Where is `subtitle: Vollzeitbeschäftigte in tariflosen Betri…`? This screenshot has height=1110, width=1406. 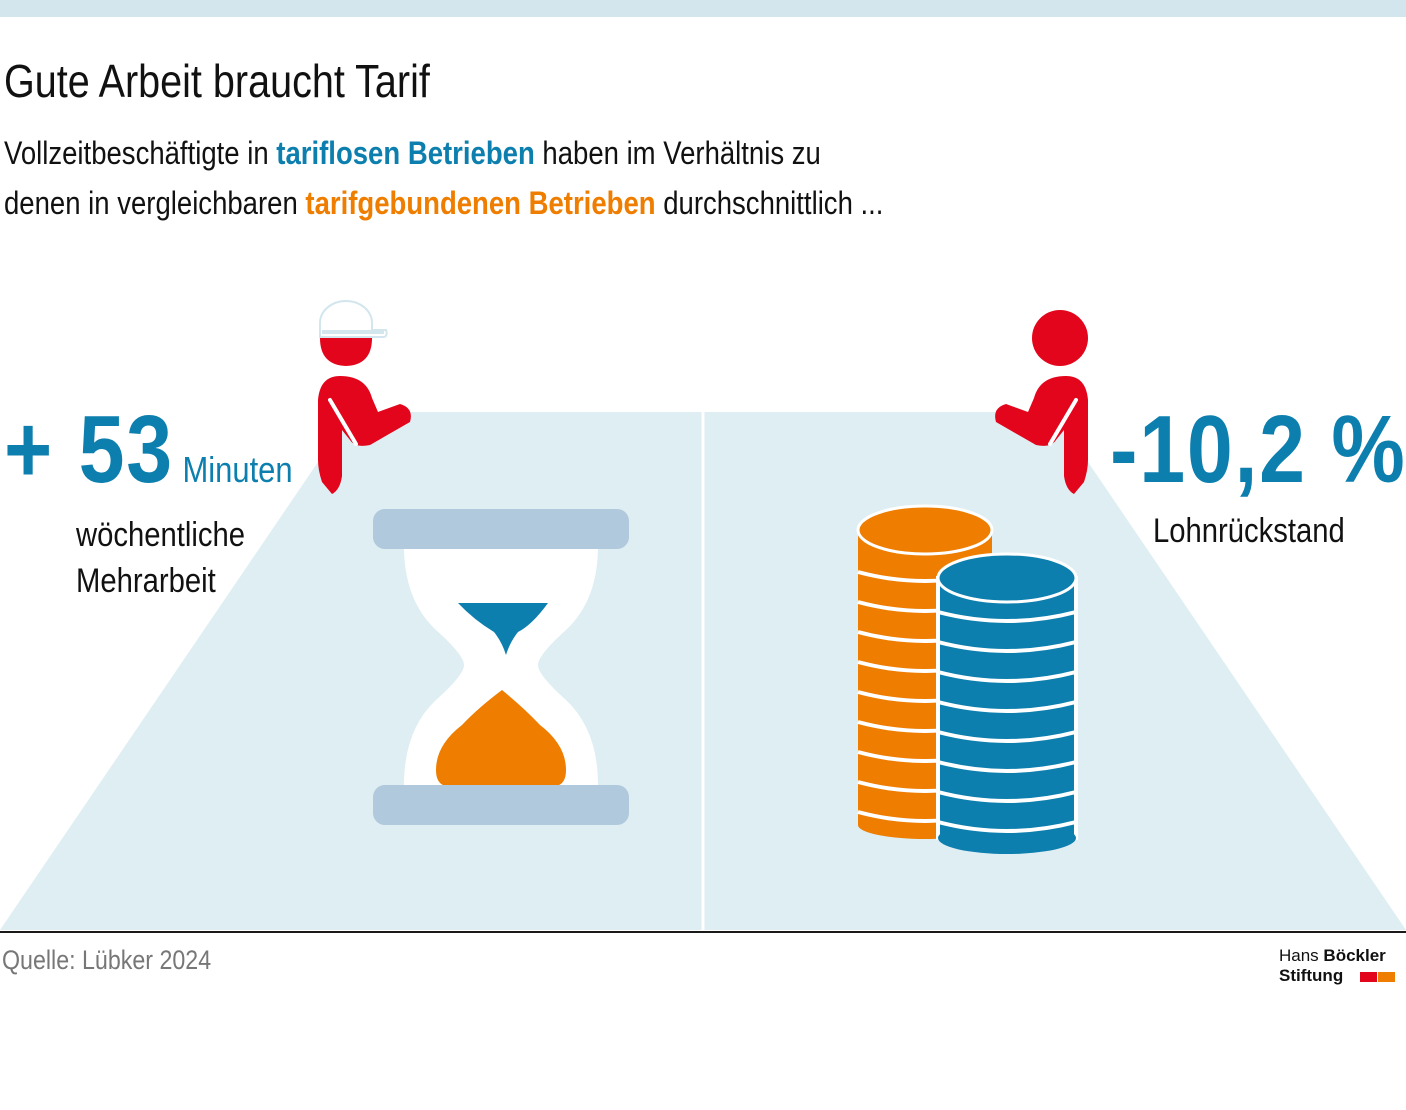 subtitle: Vollzeitbeschäftigte in tariflosen Betri… is located at coordinates (443, 178).